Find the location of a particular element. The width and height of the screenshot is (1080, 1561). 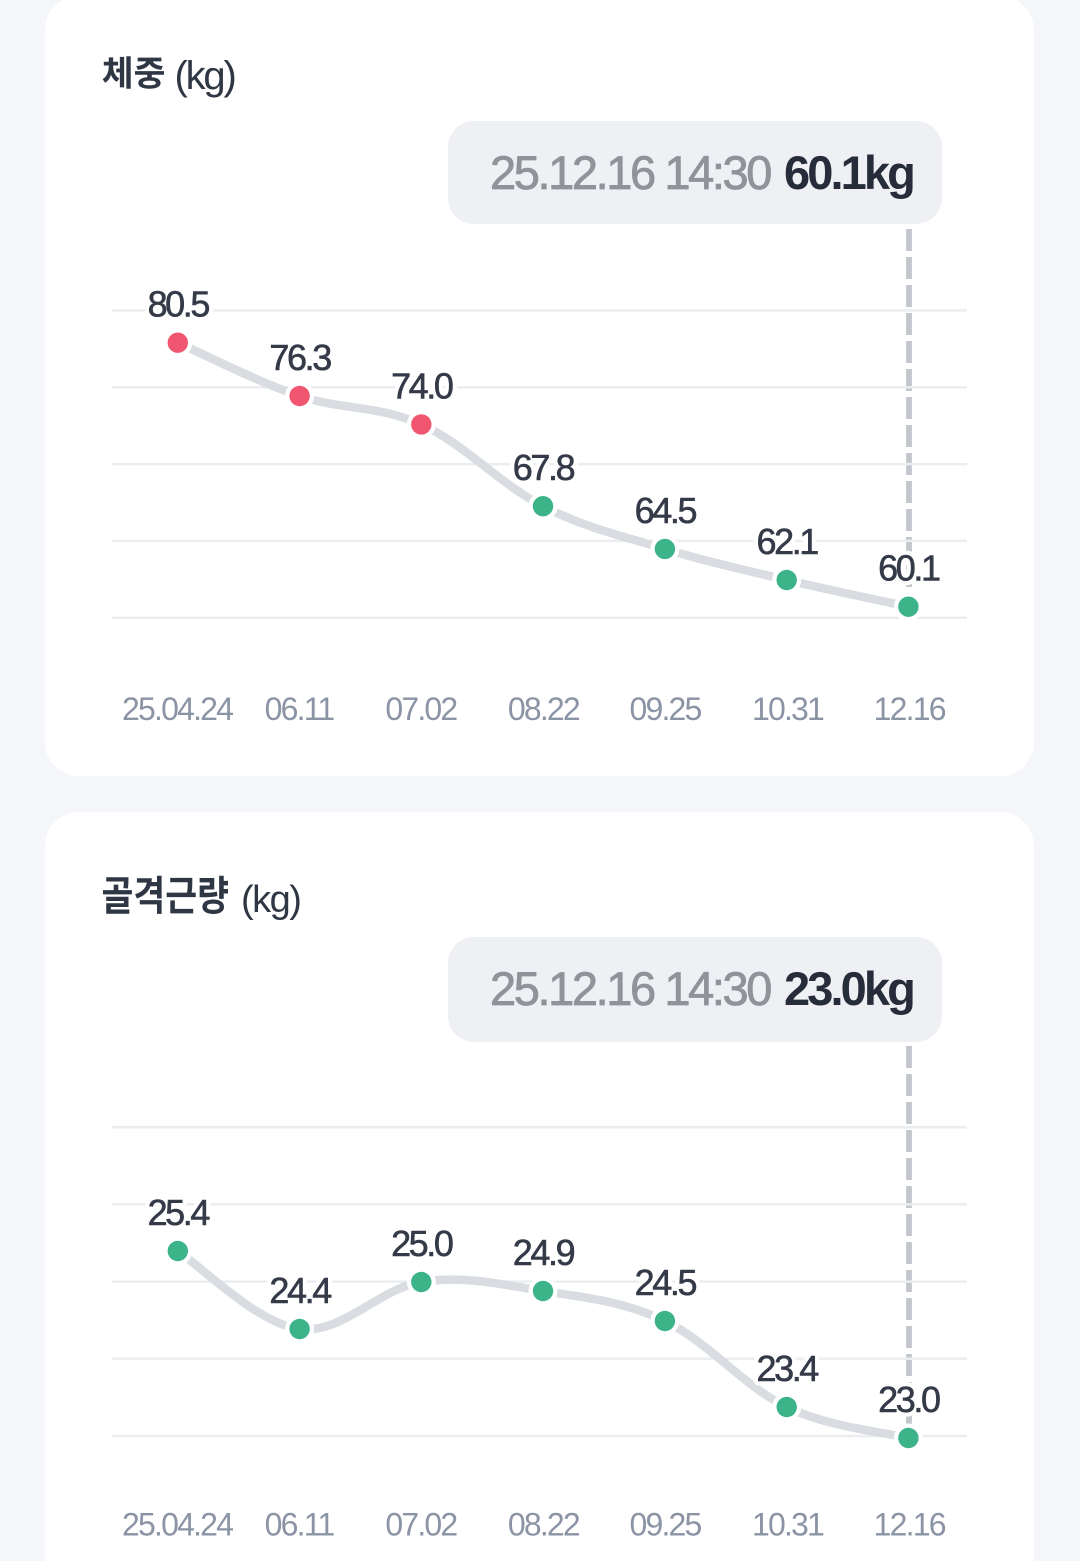

svg-text: 24.5 is located at coordinates (666, 1282).